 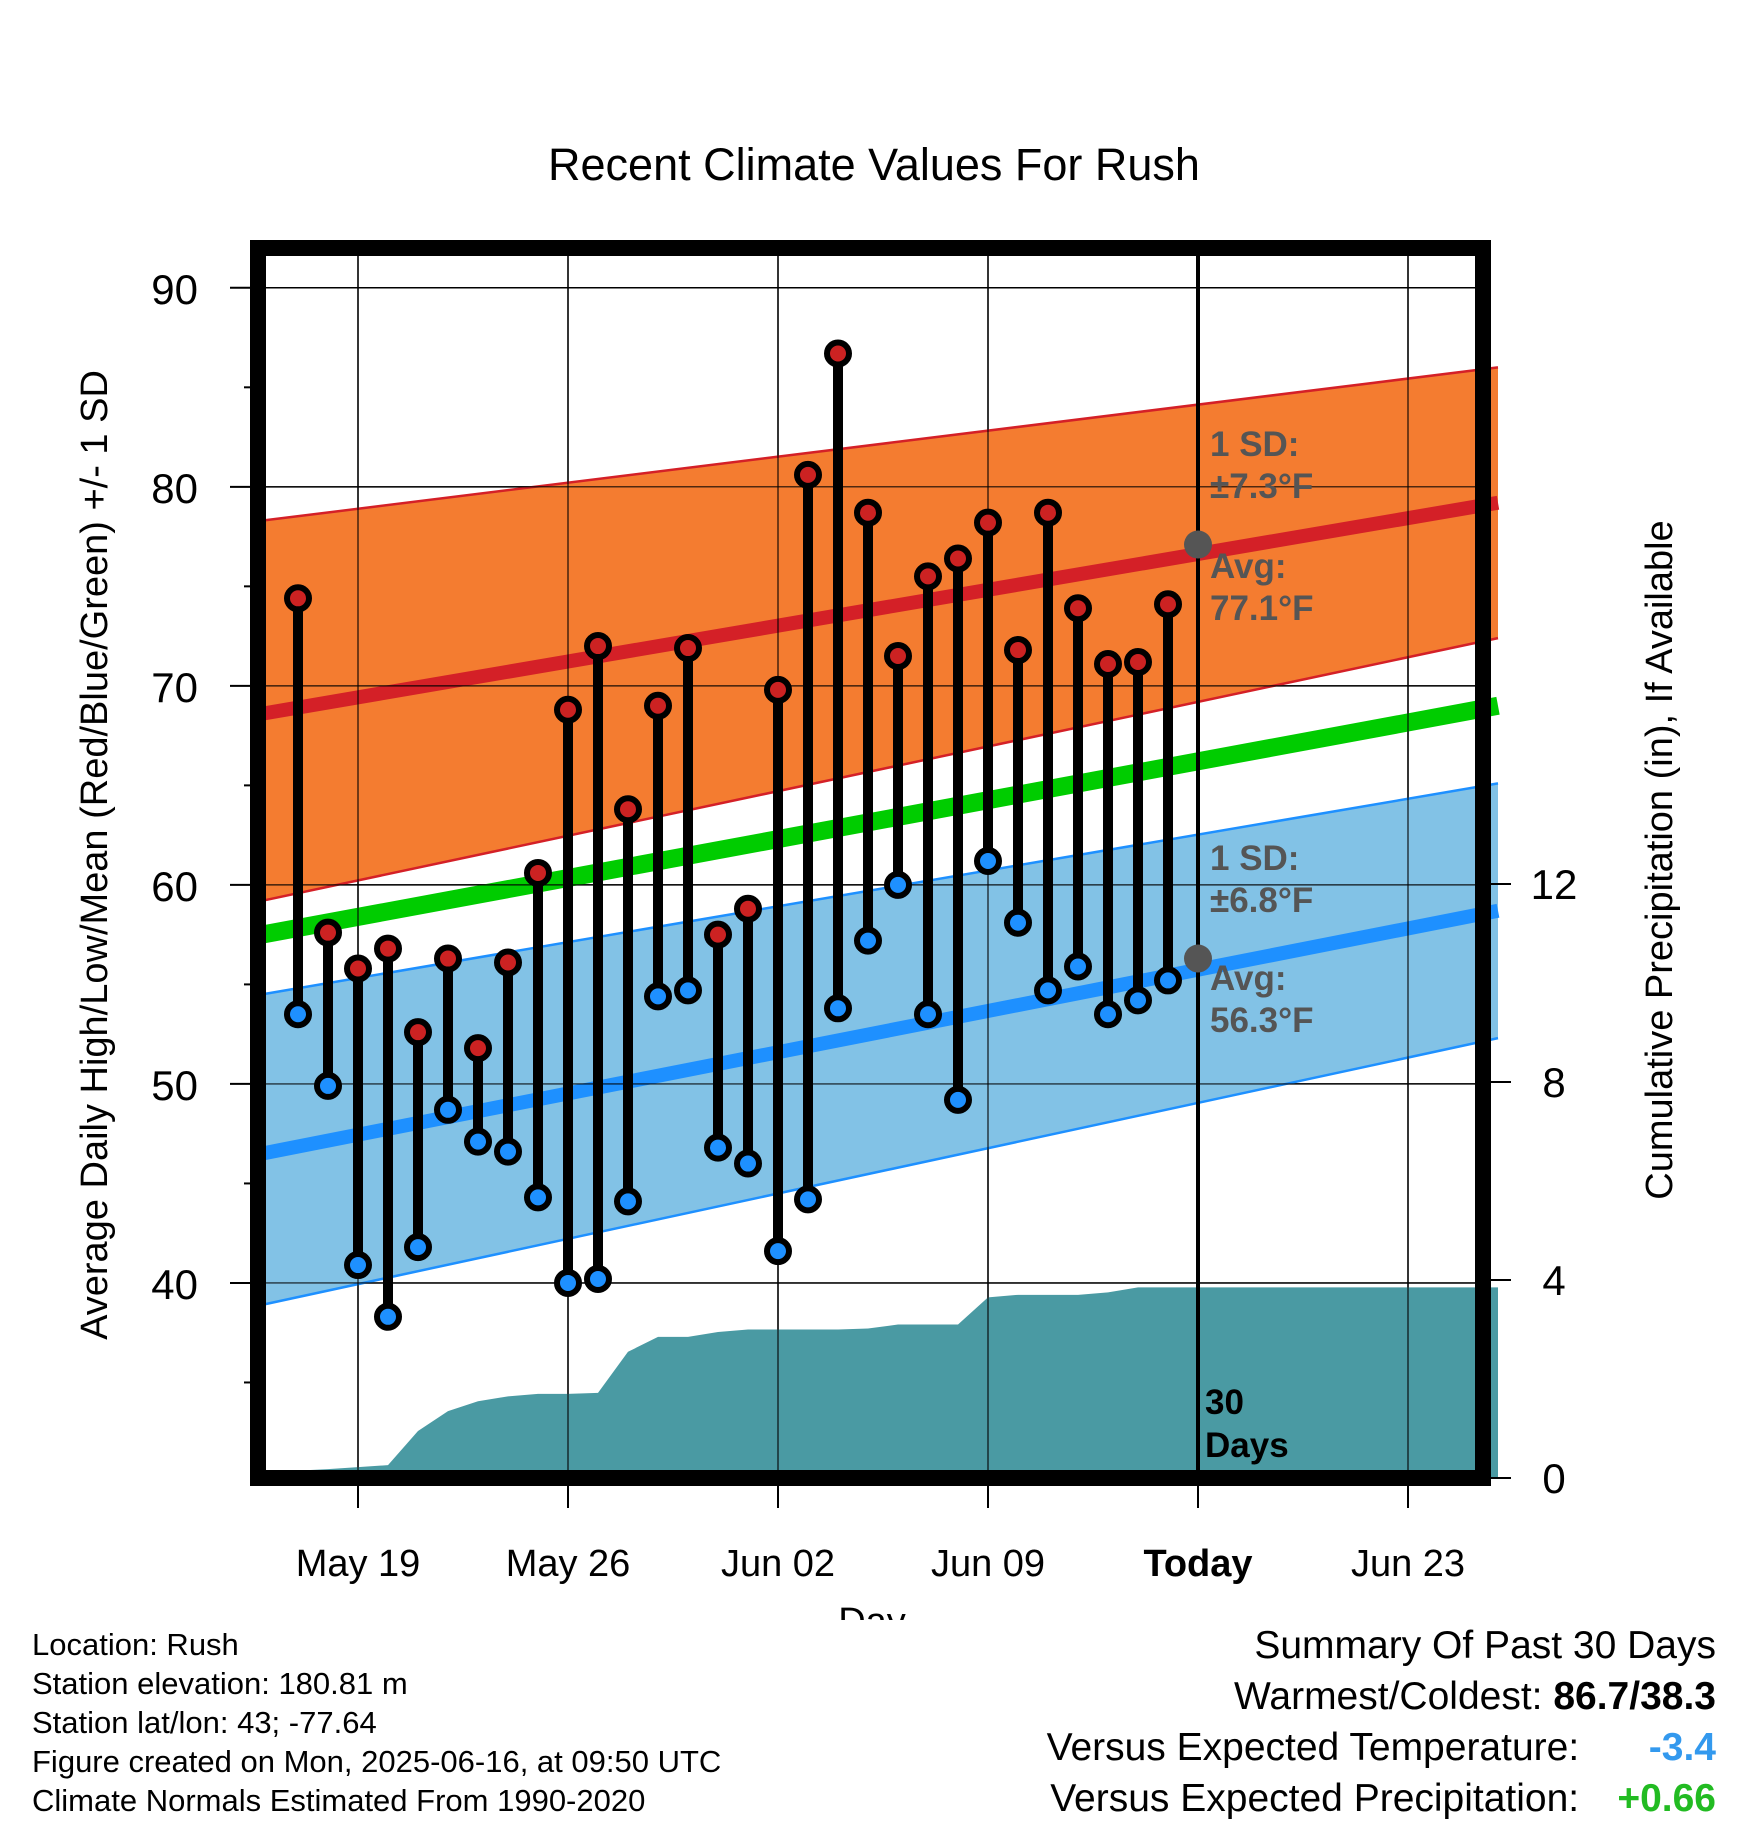 What do you see at coordinates (880, 889) in the screenshot?
I see `low-sd-band-upper-edge` at bounding box center [880, 889].